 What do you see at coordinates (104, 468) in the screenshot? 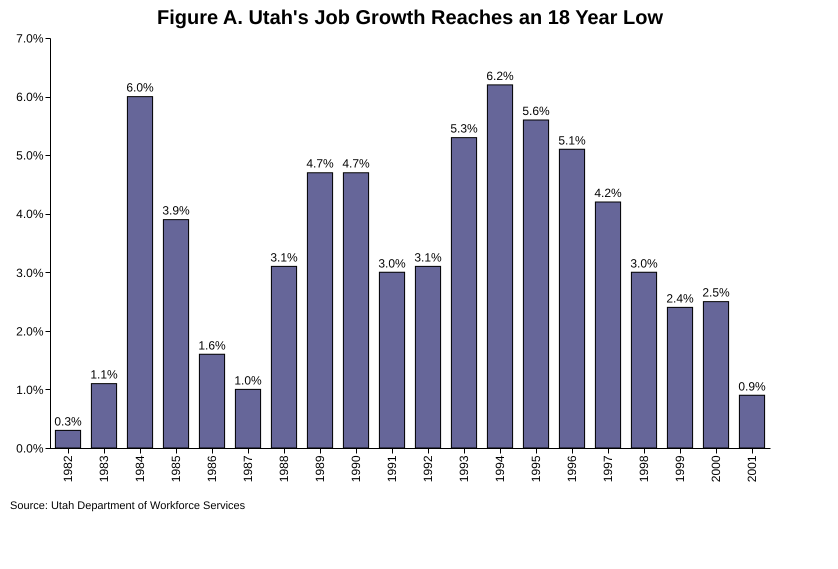
I see `x-tick-label: 1983` at bounding box center [104, 468].